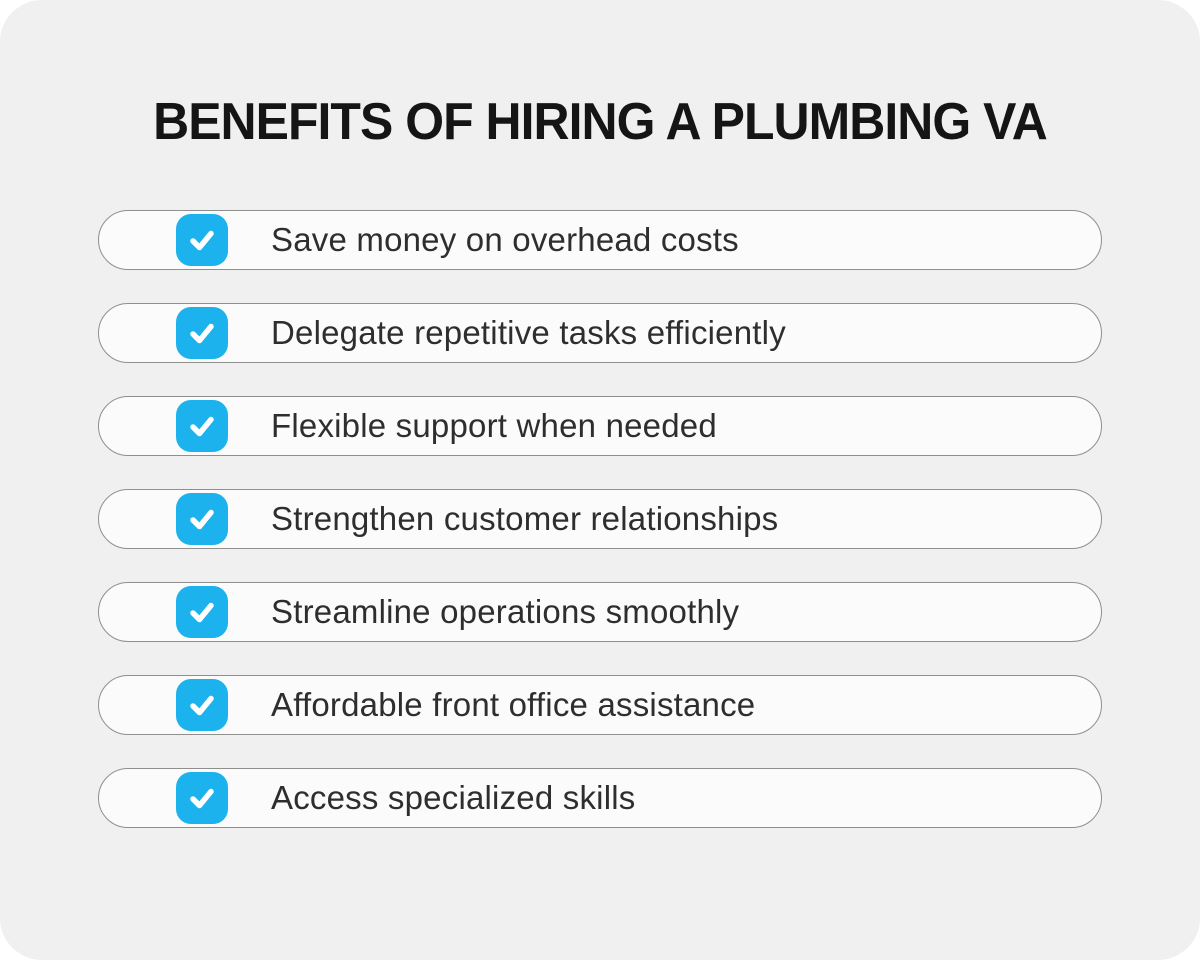  What do you see at coordinates (600, 122) in the screenshot?
I see `page-title: BENEFITS OF HIRING A PLUMBING VA` at bounding box center [600, 122].